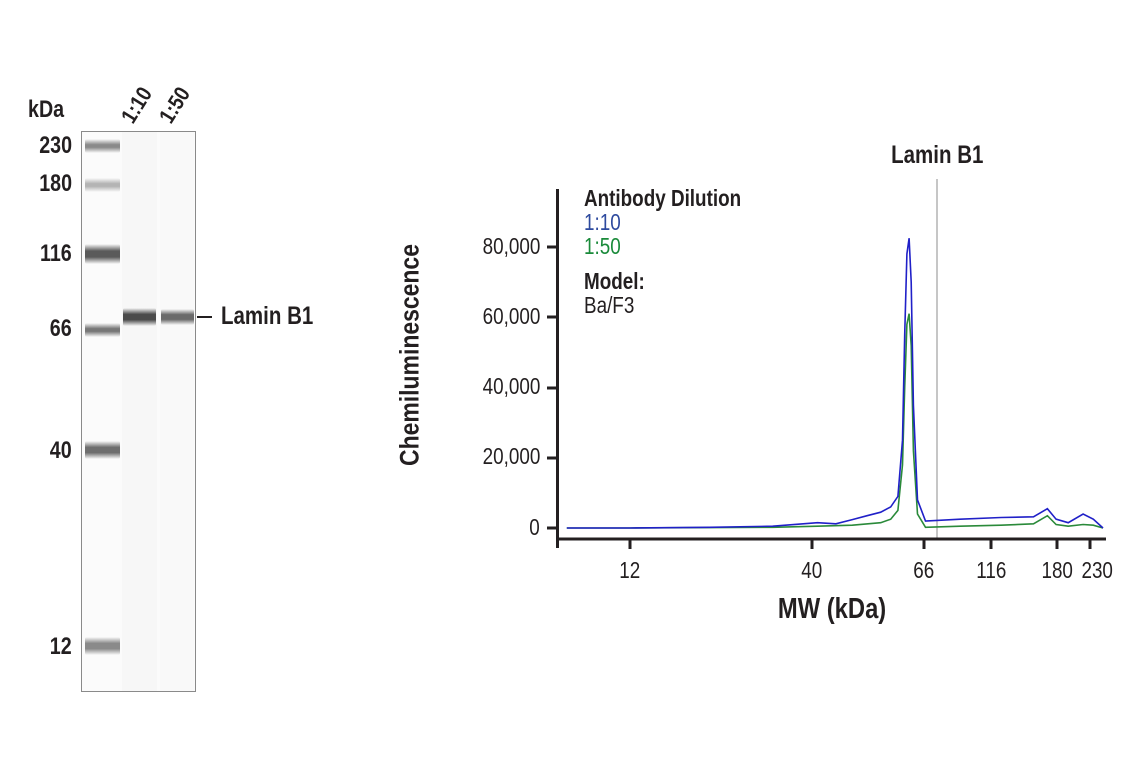 The width and height of the screenshot is (1141, 768). What do you see at coordinates (602, 222) in the screenshot?
I see `legend-item-1-10: 1:10` at bounding box center [602, 222].